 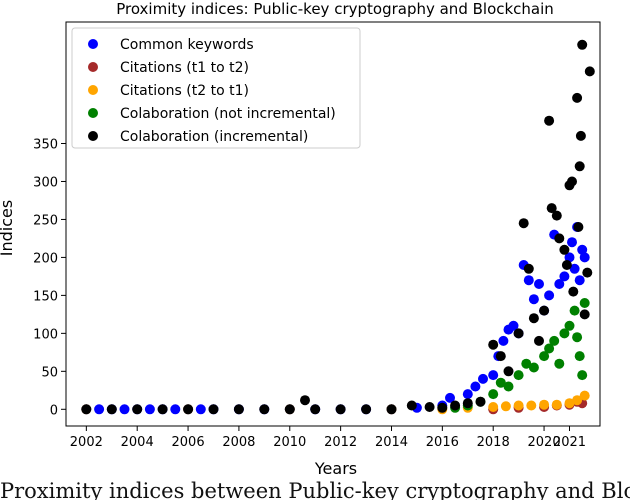 What do you see at coordinates (391, 442) in the screenshot?
I see `x-tick-label-6: 2014` at bounding box center [391, 442].